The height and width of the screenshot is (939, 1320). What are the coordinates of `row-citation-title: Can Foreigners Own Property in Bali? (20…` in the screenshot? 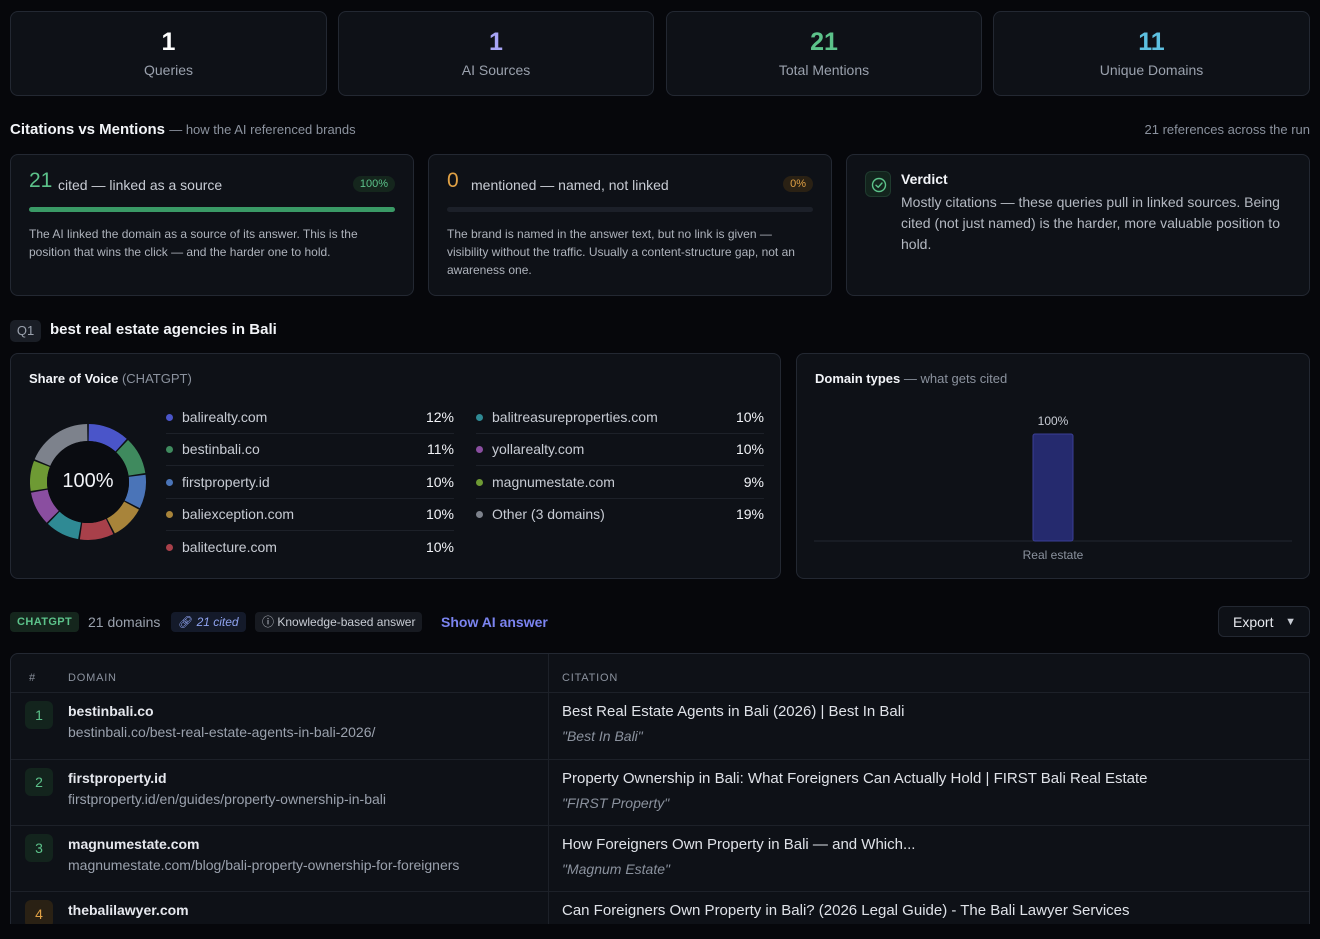 It's located at (846, 910).